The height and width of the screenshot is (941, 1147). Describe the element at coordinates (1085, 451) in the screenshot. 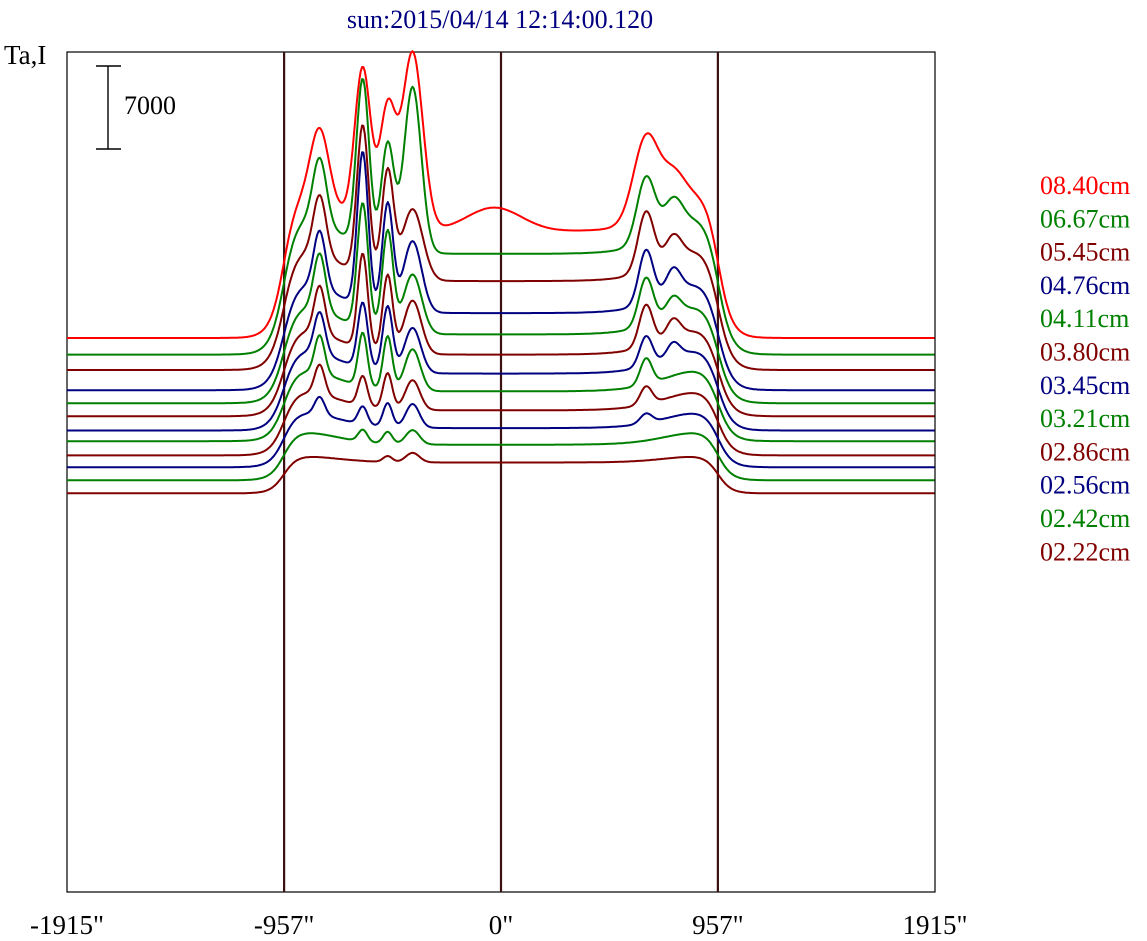

I see `legend-entry: 02.86cm` at that location.